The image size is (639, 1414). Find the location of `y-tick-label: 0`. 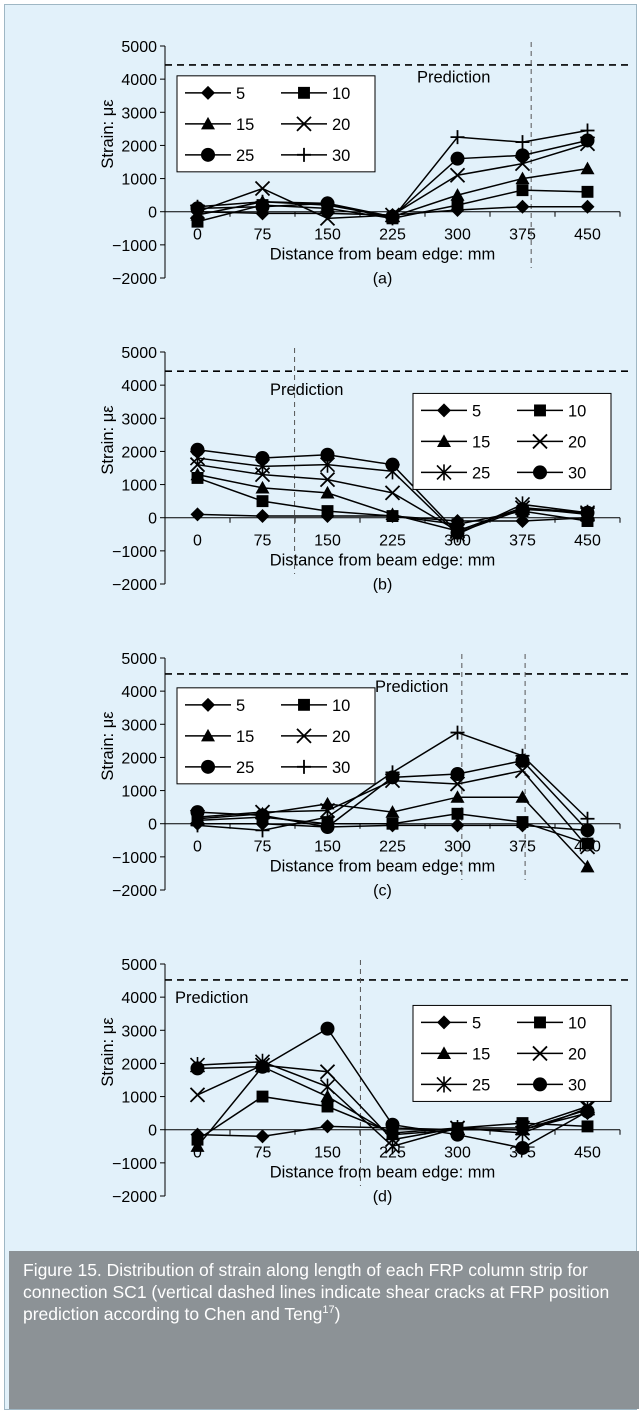

y-tick-label: 0 is located at coordinates (152, 825).